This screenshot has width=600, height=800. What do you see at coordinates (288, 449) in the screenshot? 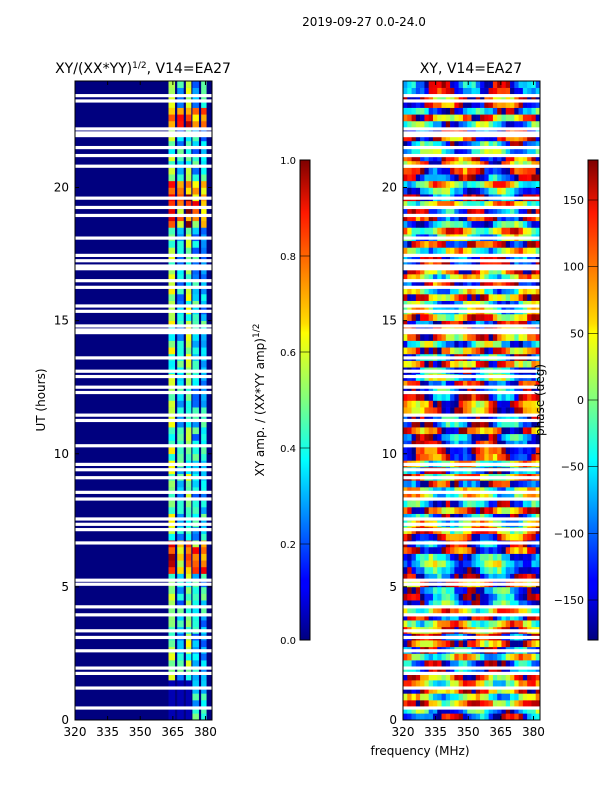
I see `colorbar-tick-label: 0.4` at bounding box center [288, 449].